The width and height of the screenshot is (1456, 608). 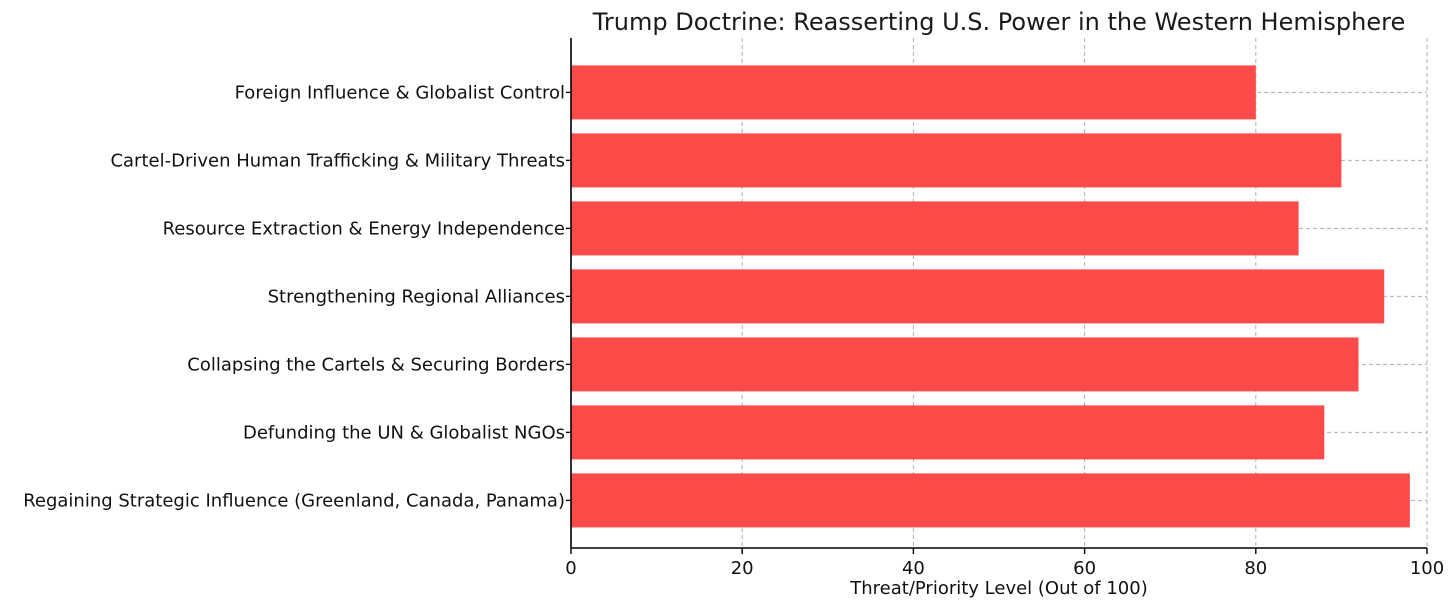 What do you see at coordinates (913, 568) in the screenshot?
I see `x-tick-label: 40` at bounding box center [913, 568].